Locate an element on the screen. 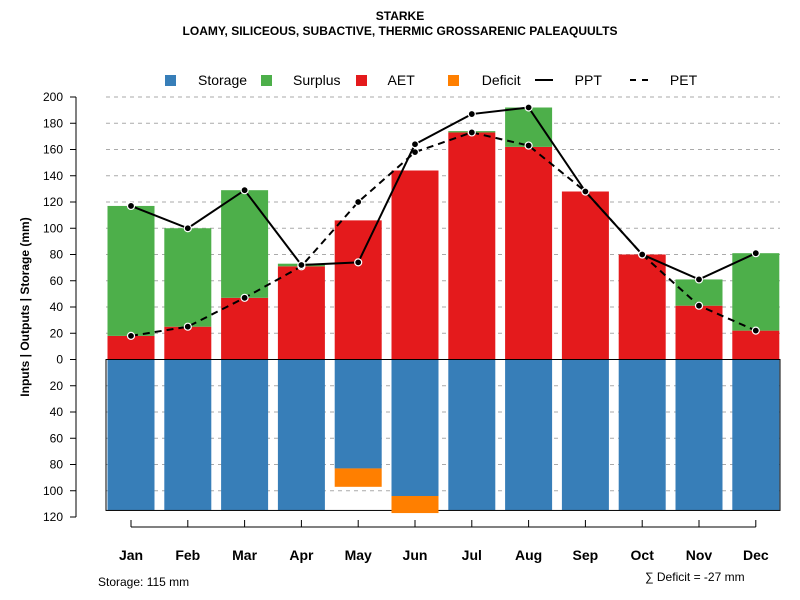 Image resolution: width=800 pixels, height=600 pixels. legend-item-storage: Storage is located at coordinates (206, 80).